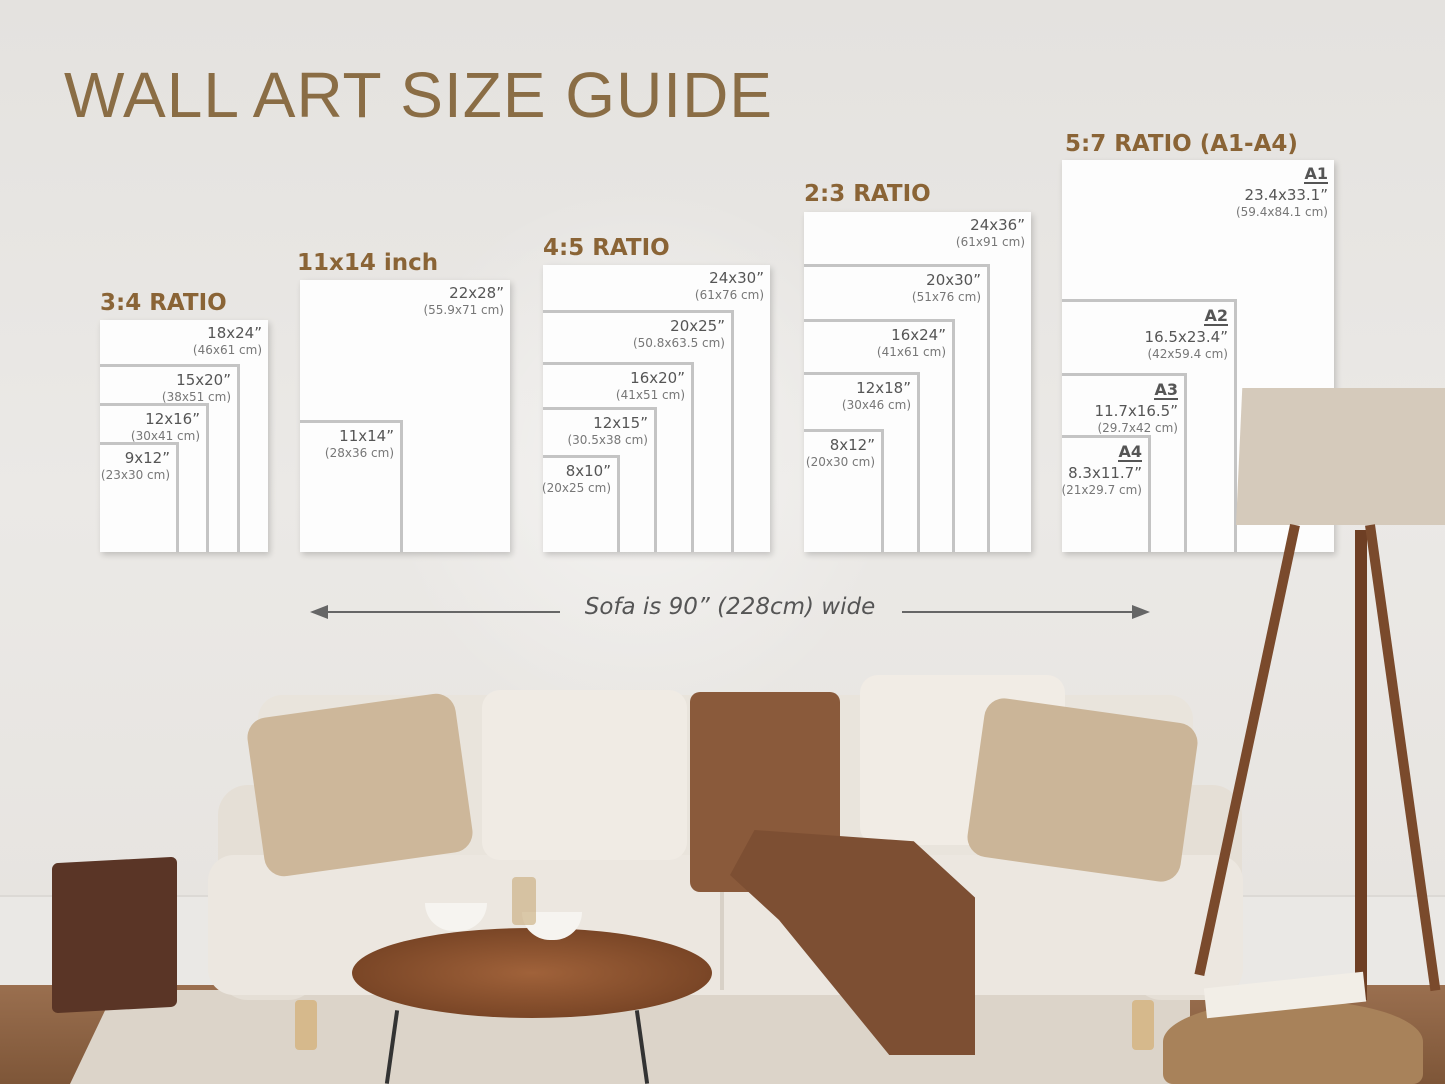 The height and width of the screenshot is (1084, 1445). I want to click on size-label: 24x36” (61x91 cm), so click(990, 233).